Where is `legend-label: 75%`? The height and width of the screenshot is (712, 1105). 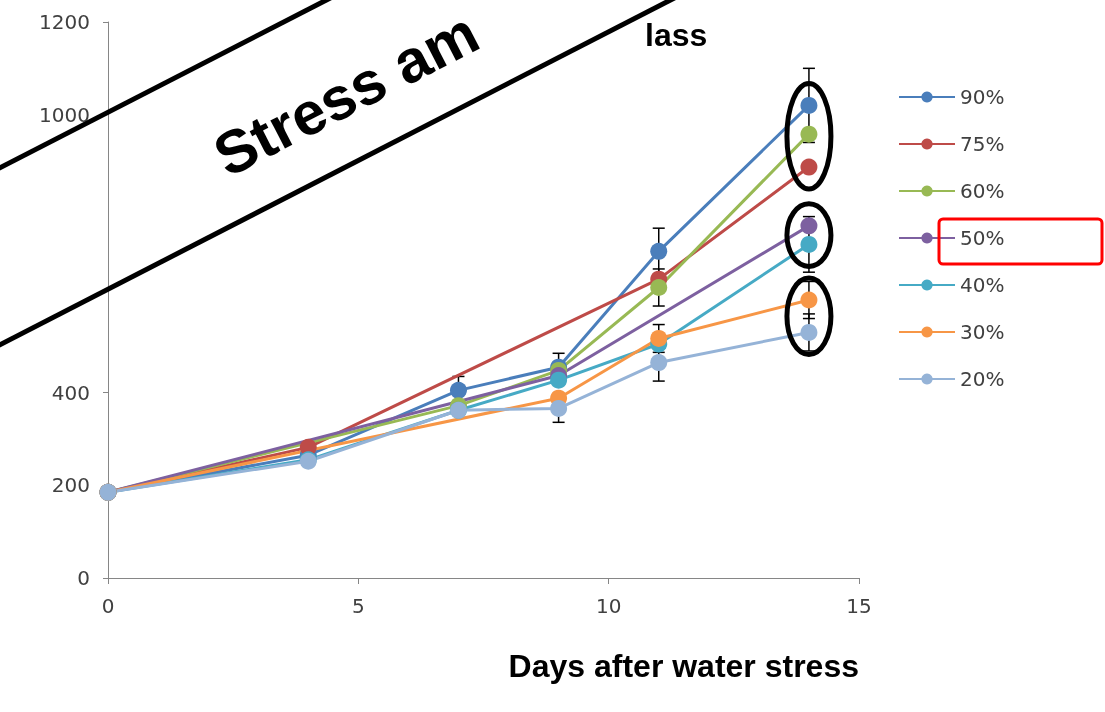
legend-label: 75% is located at coordinates (982, 144).